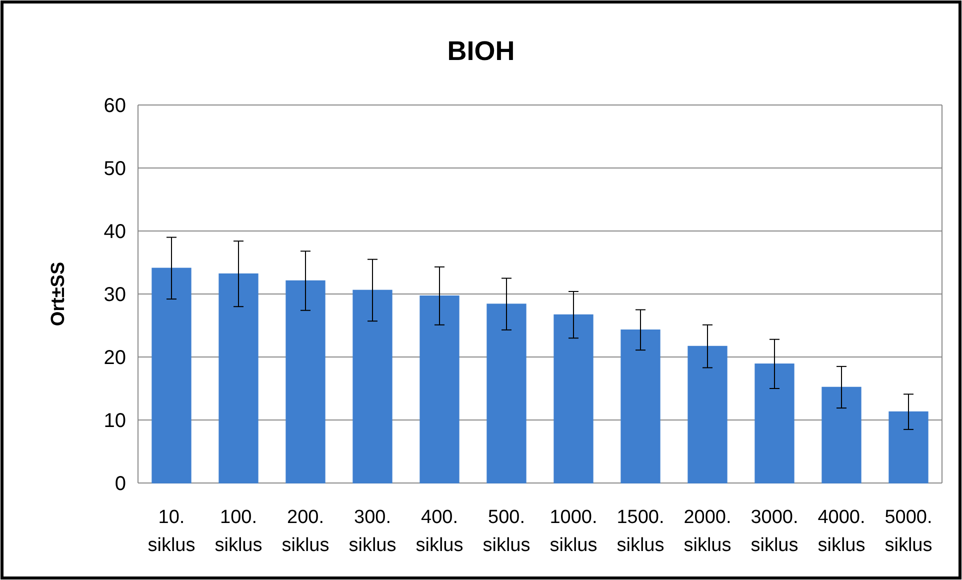  Describe the element at coordinates (372, 531) in the screenshot. I see `x-tick-label: 300. siklus` at that location.